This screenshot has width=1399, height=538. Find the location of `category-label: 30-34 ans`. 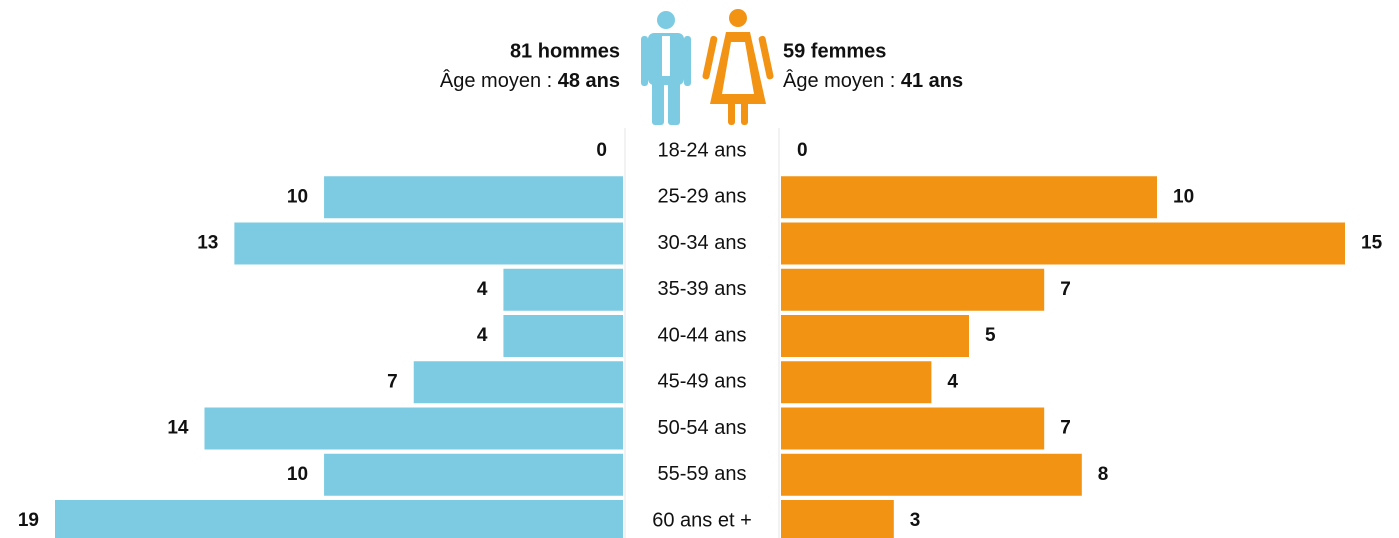

category-label: 30-34 ans is located at coordinates (702, 243).